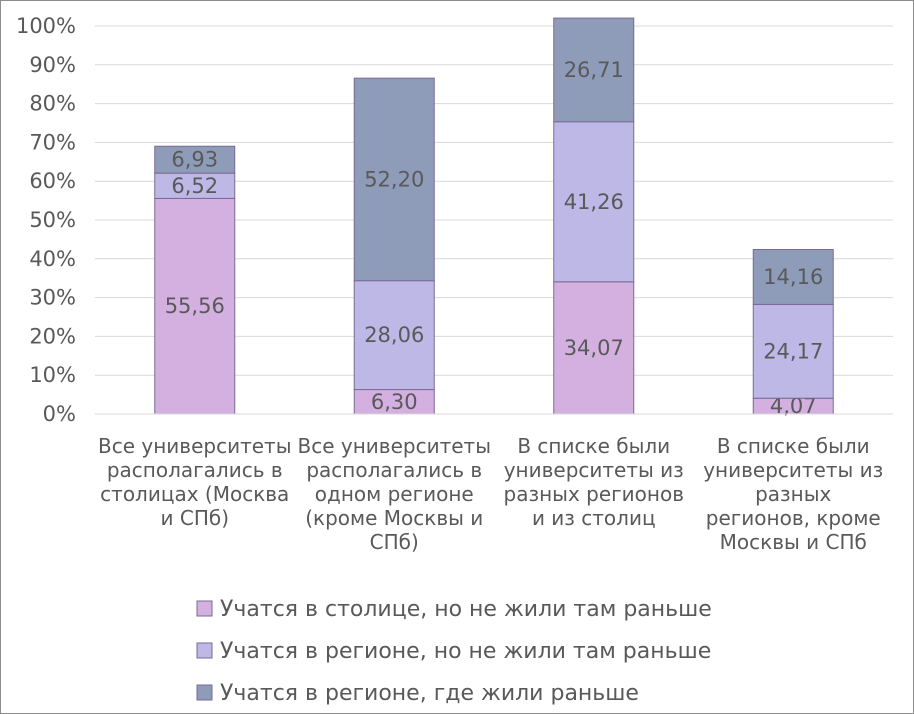 Image resolution: width=914 pixels, height=714 pixels. Describe the element at coordinates (394, 335) in the screenshot. I see `data-label: 28,06` at that location.